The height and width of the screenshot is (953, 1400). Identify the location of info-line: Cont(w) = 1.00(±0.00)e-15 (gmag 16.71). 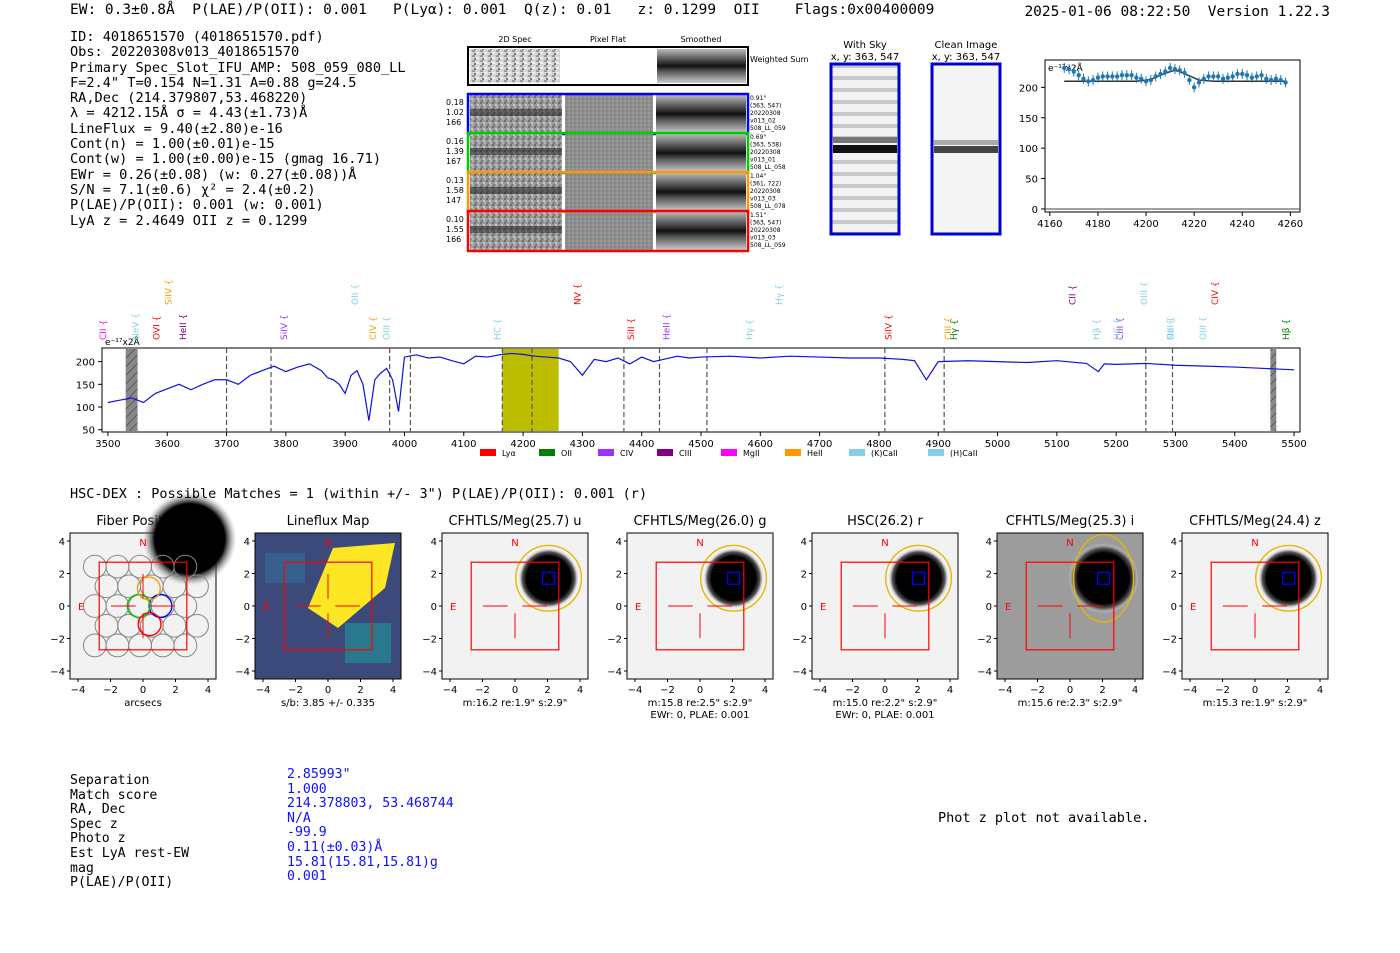
(225, 159).